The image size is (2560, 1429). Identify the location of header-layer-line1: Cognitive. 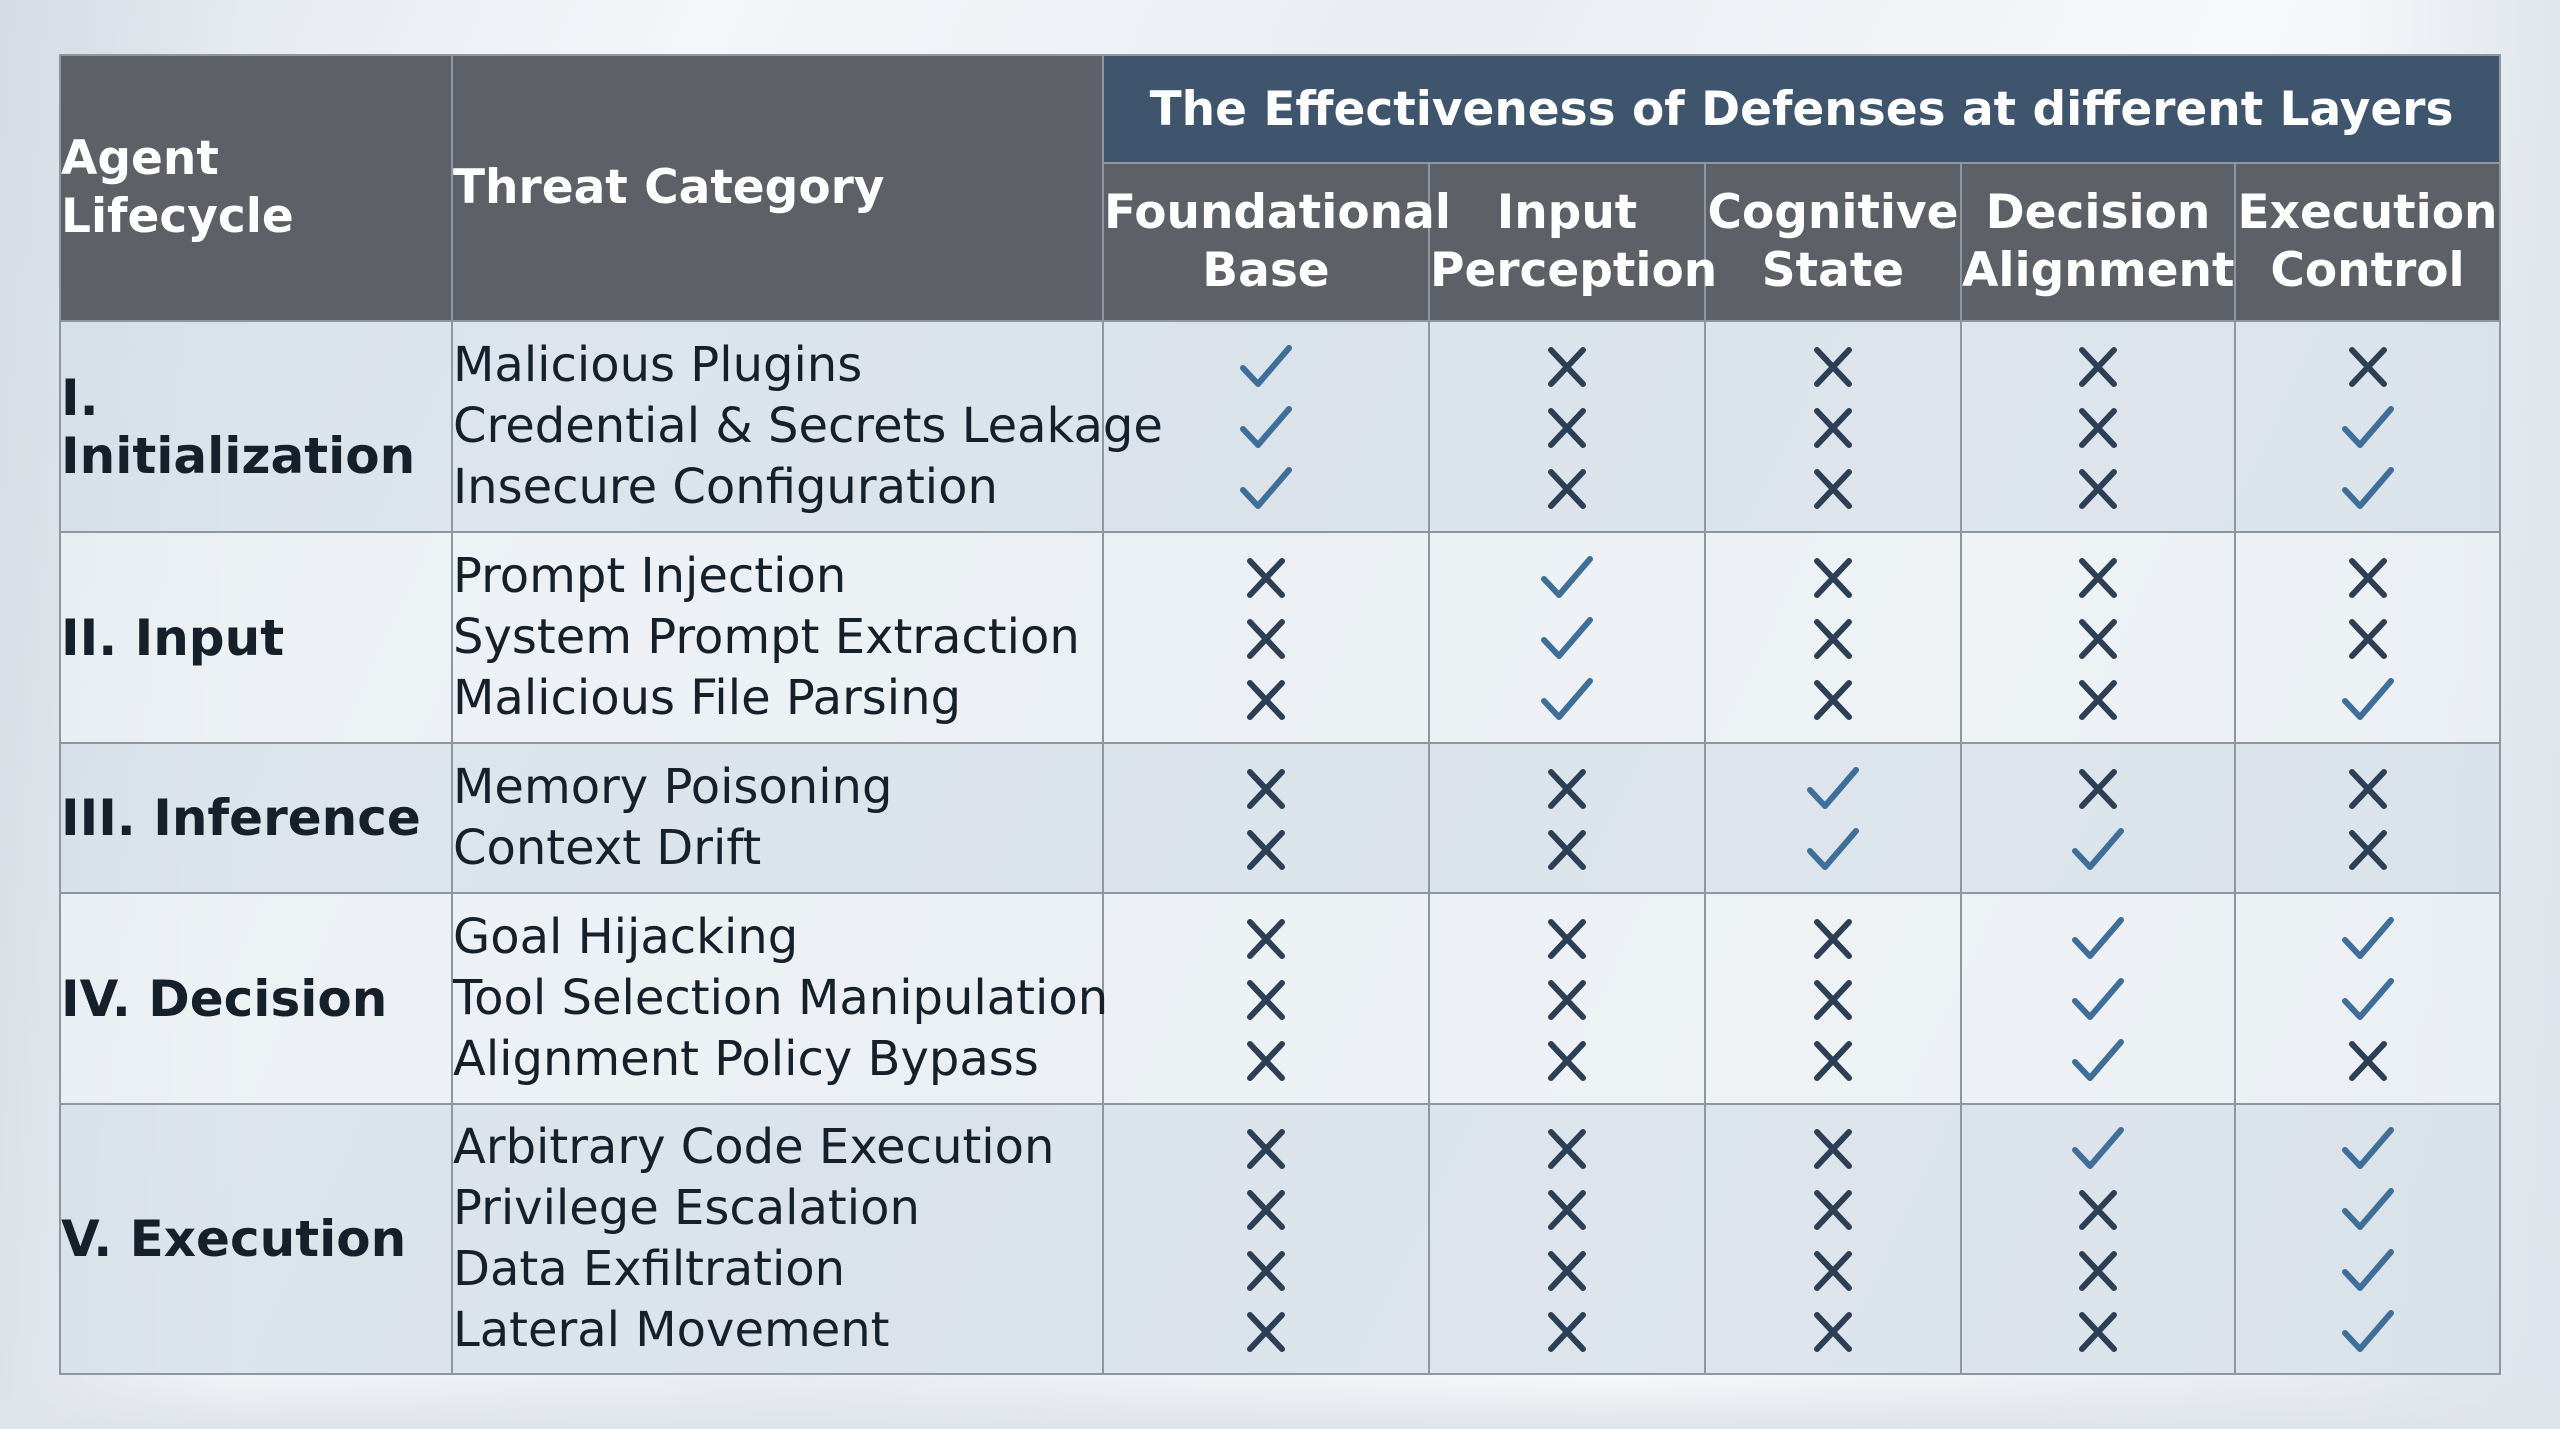
(1833, 212).